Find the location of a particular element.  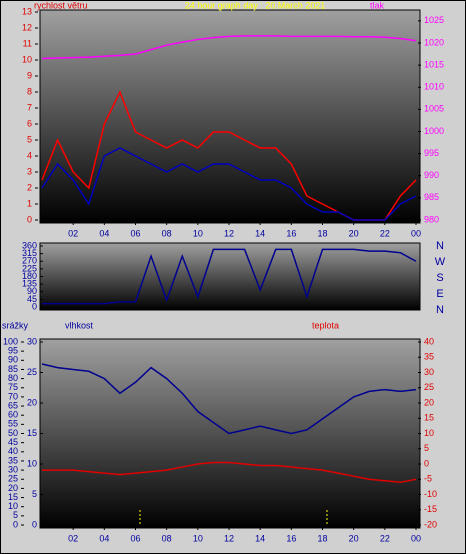

y-tick-label: 9 is located at coordinates (29, 75).